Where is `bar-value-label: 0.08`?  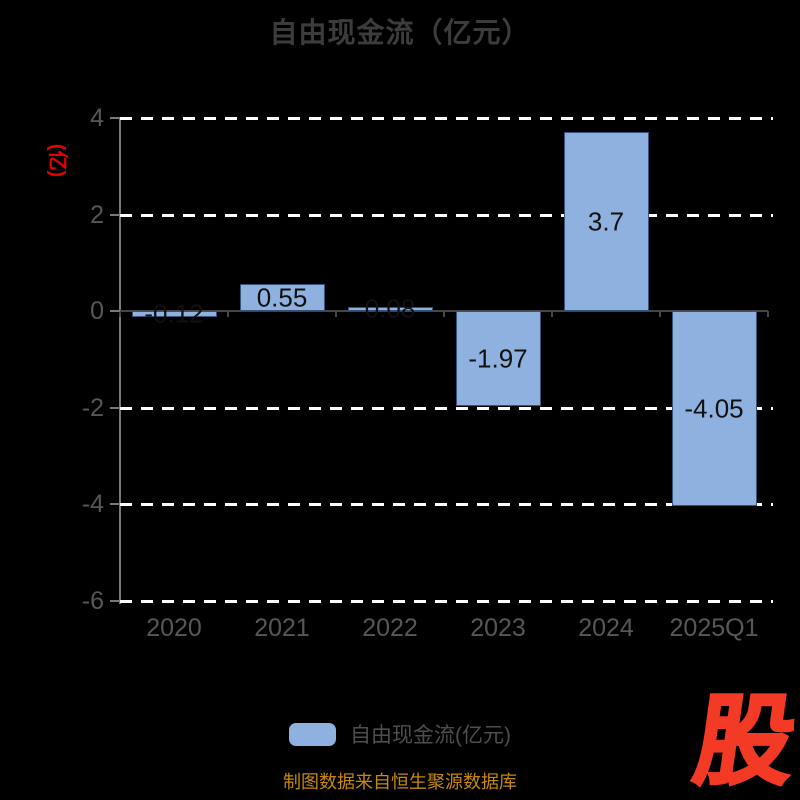
bar-value-label: 0.08 is located at coordinates (390, 308).